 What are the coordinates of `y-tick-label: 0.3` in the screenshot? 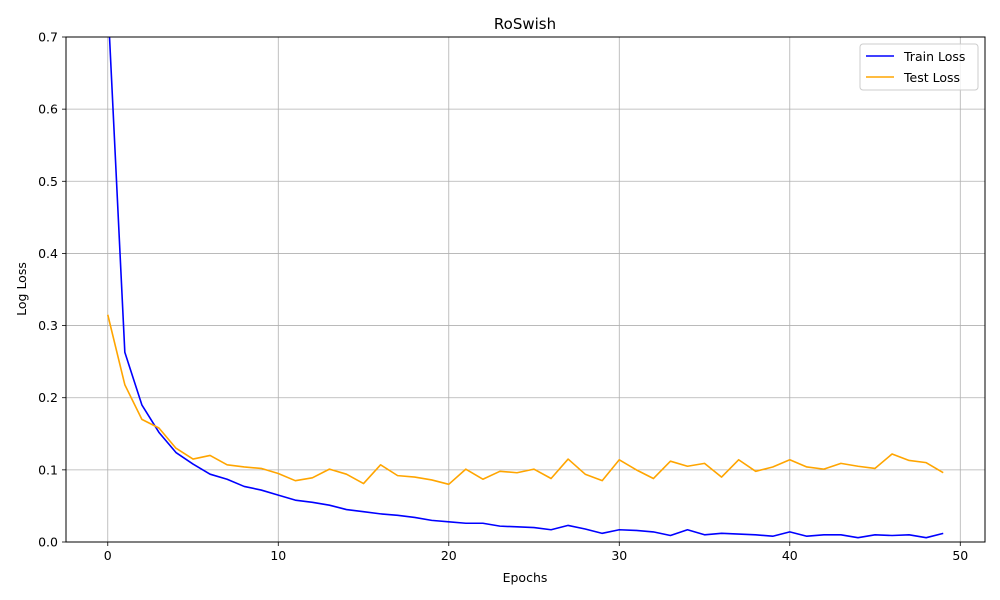 It's located at (48, 325).